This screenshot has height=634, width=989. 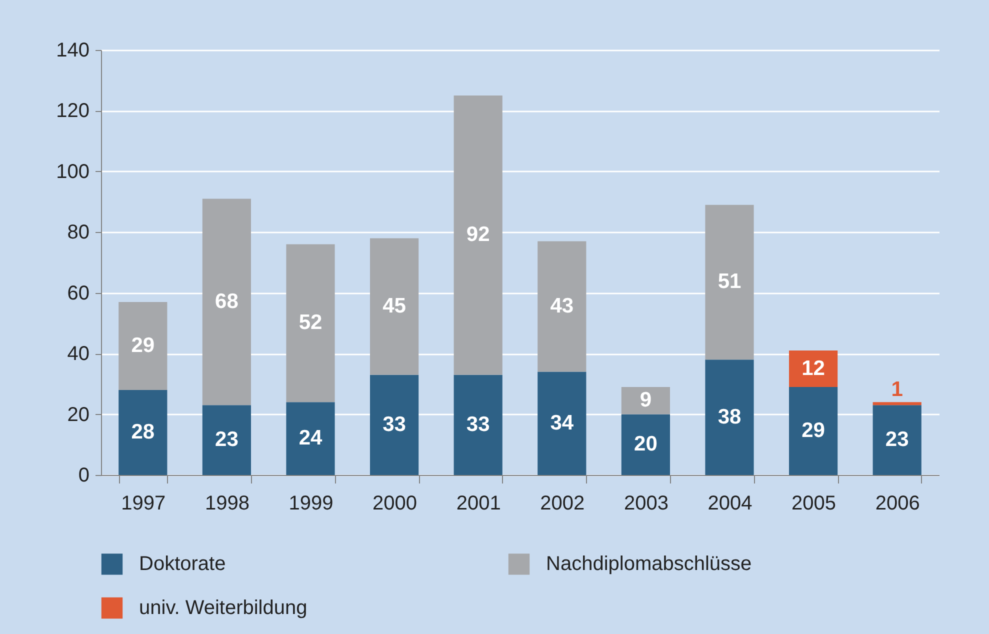 I want to click on x-tick-label: 1997, so click(x=143, y=503).